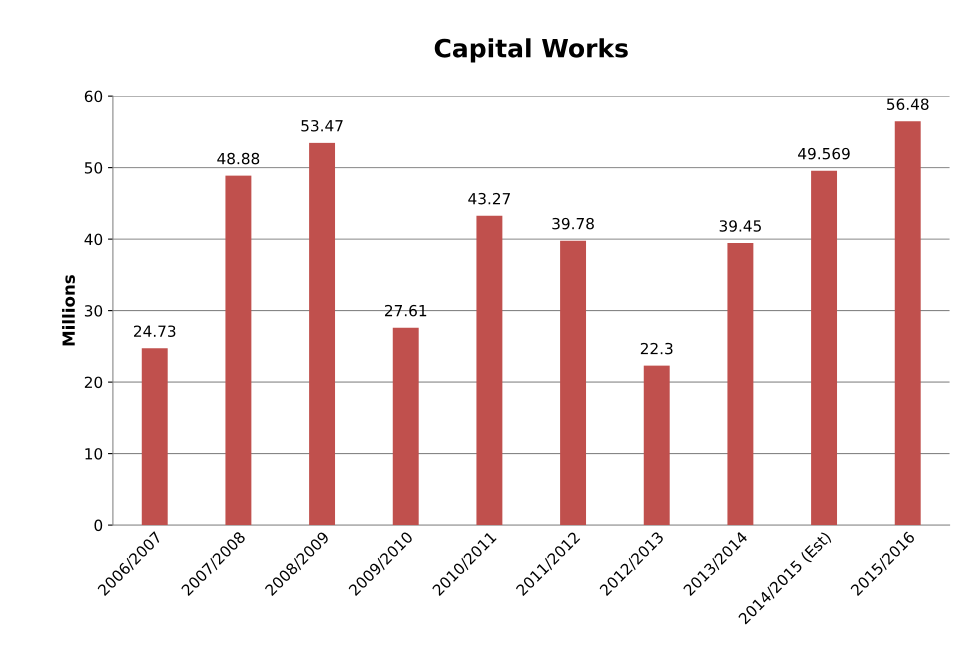 This screenshot has height=663, width=965. What do you see at coordinates (93, 454) in the screenshot?
I see `y-tick-label: 10` at bounding box center [93, 454].